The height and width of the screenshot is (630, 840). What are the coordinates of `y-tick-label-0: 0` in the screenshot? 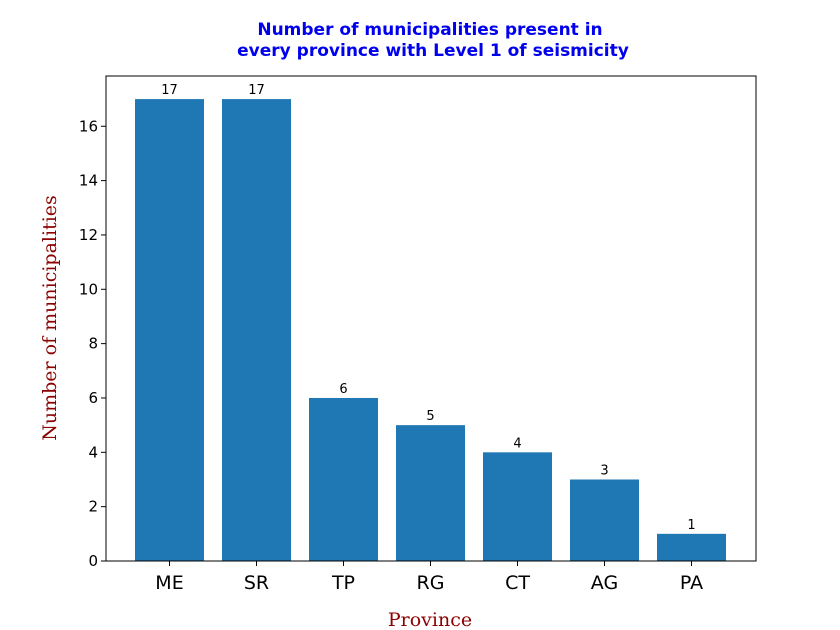 It's located at (93, 561).